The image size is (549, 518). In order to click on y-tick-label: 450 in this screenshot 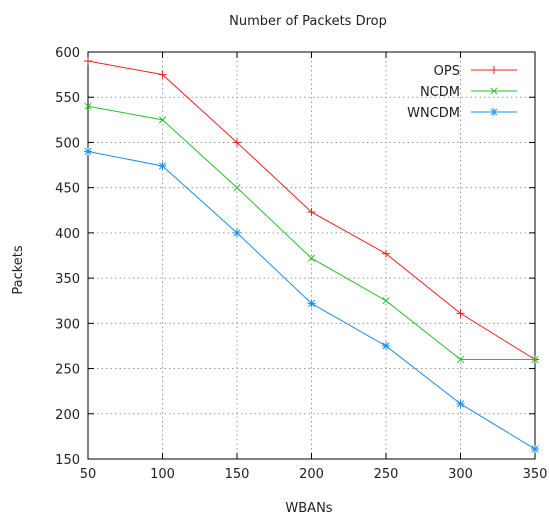, I will do `click(67, 189)`.